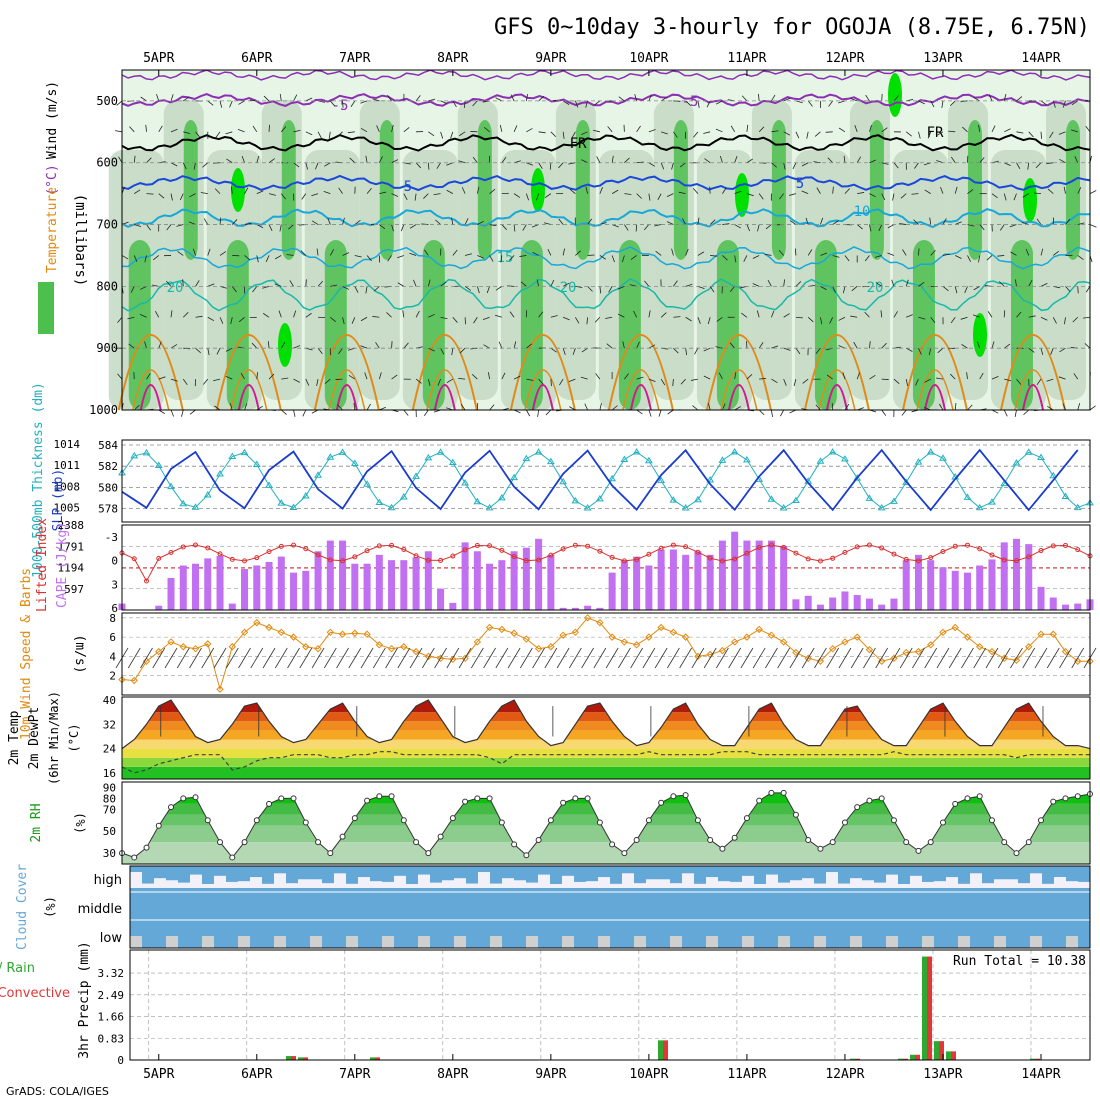  Describe the element at coordinates (606, 772) in the screenshot. I see `temp-band` at that location.